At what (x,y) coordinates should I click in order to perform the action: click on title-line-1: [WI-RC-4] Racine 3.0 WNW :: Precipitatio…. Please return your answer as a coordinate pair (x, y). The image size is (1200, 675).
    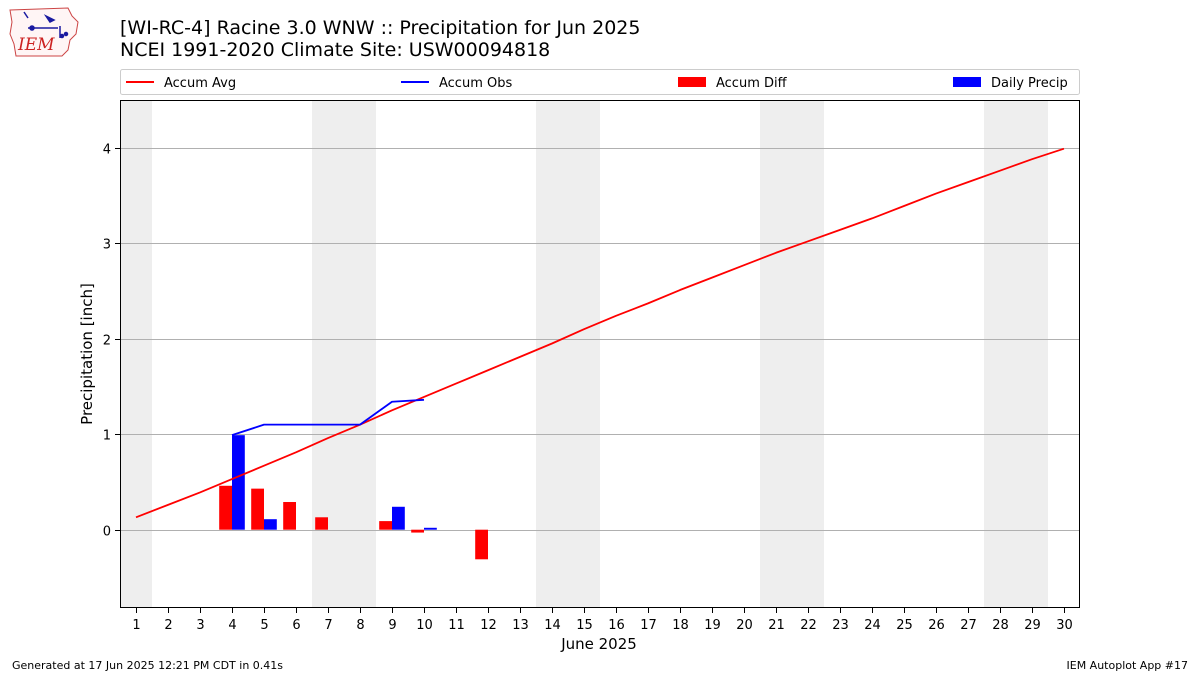
    Looking at the image, I should click on (380, 28).